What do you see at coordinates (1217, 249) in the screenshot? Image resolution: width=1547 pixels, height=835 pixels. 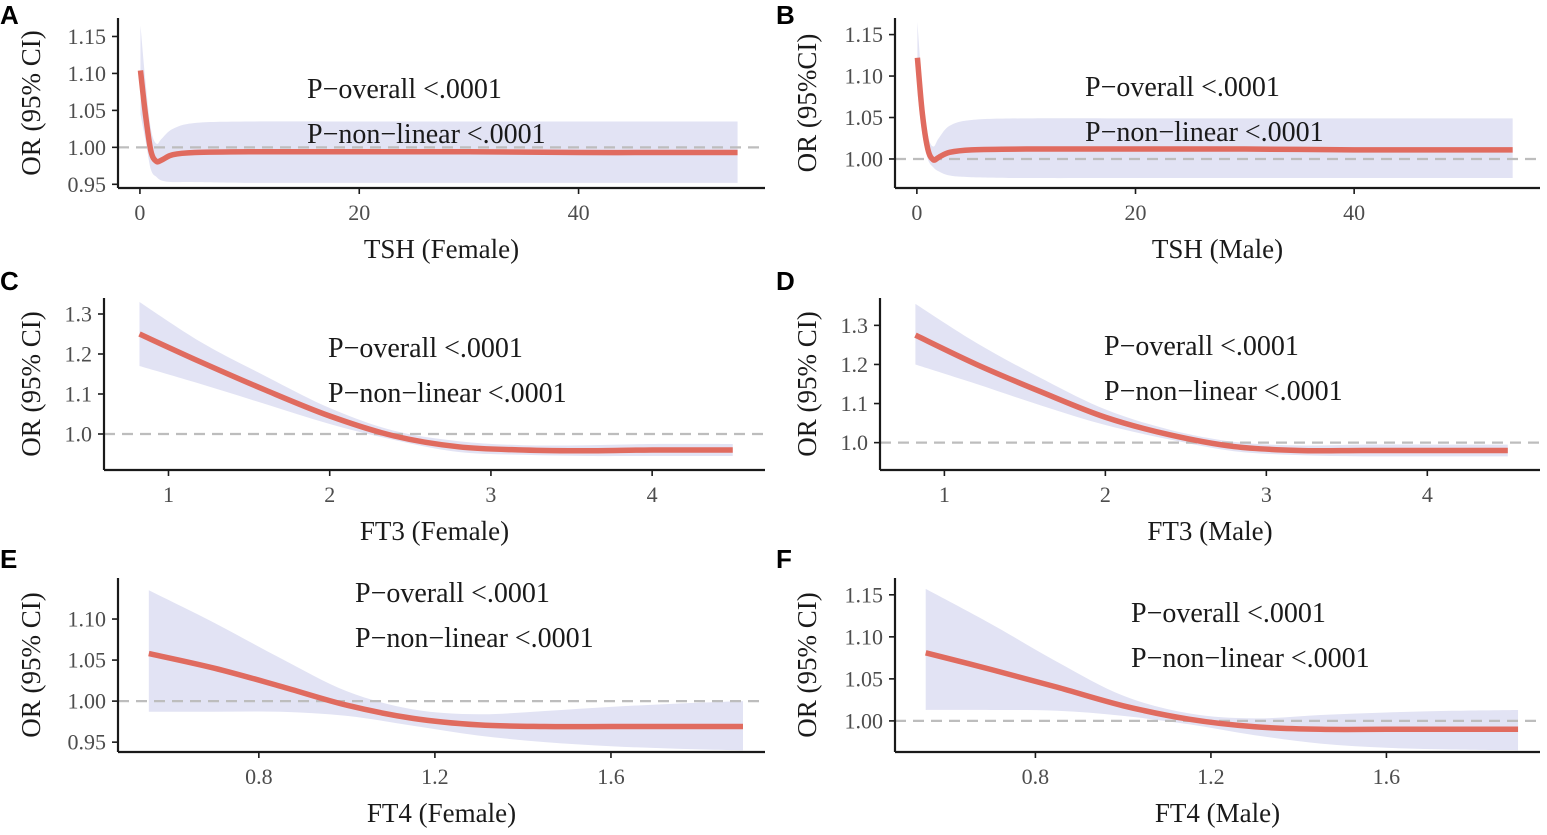 I see `x-axis-title: TSH (Male)` at bounding box center [1217, 249].